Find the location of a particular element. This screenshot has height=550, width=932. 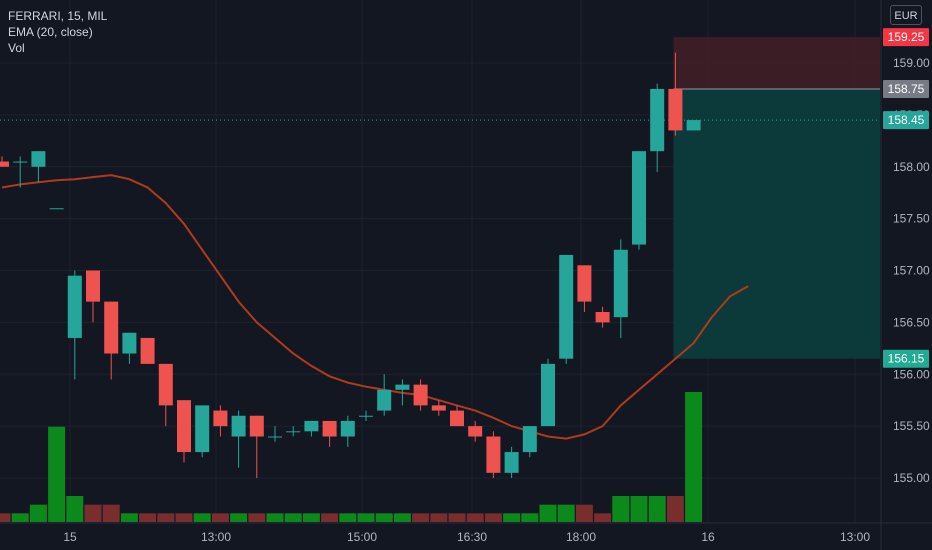

price-tag-target is located at coordinates (906, 358).